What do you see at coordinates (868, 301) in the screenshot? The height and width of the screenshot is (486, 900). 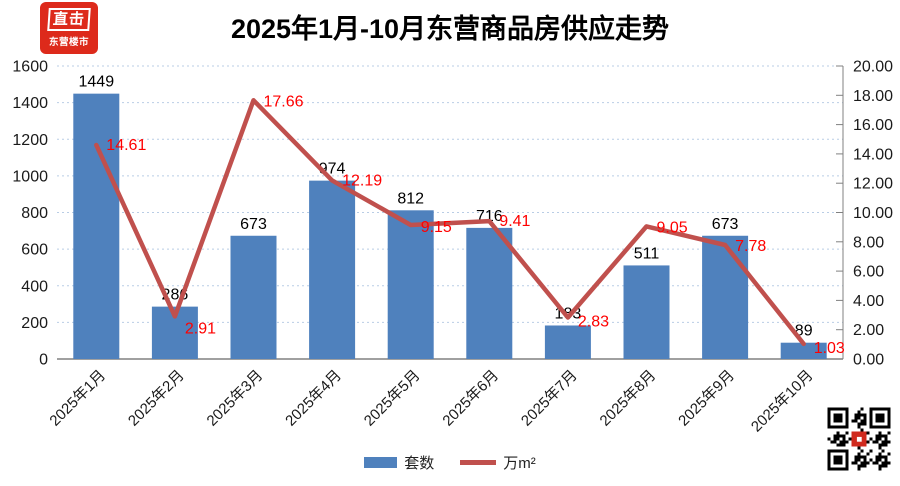 I see `svg-text: 4.00` at bounding box center [868, 301].